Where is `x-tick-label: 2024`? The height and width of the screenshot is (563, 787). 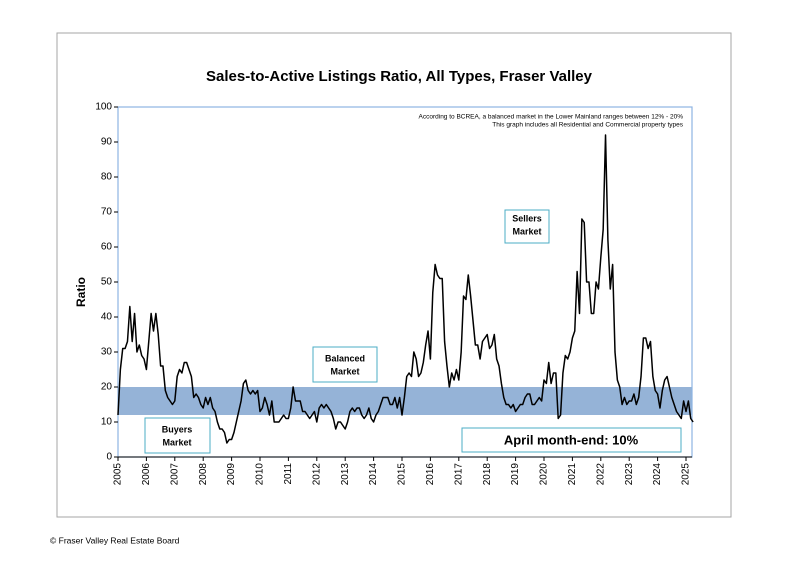 x-tick-label: 2024 is located at coordinates (657, 474).